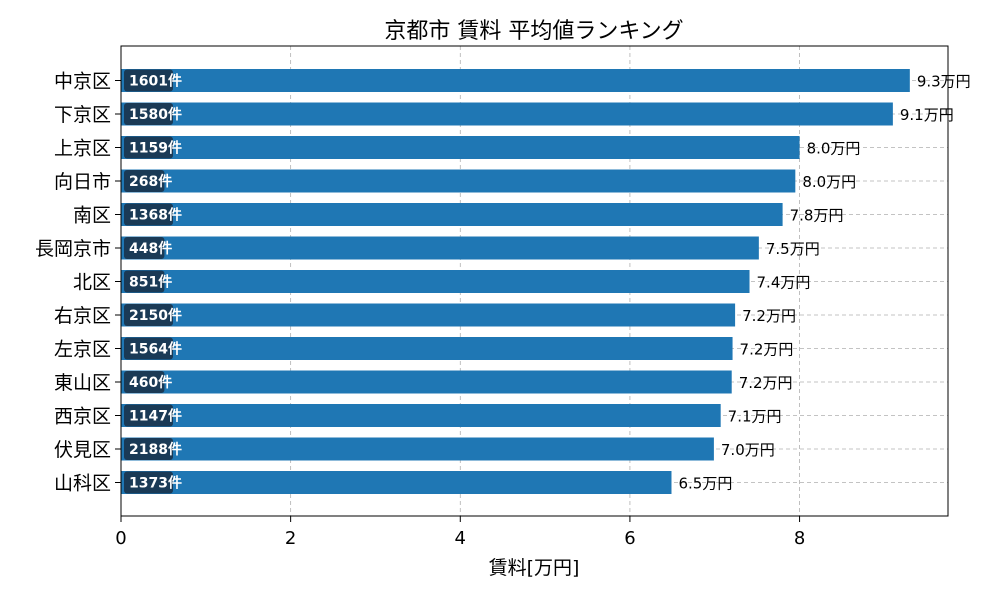 Image resolution: width=1000 pixels, height=600 pixels. Describe the element at coordinates (755, 417) in the screenshot. I see `value-label: 7.1万円` at that location.